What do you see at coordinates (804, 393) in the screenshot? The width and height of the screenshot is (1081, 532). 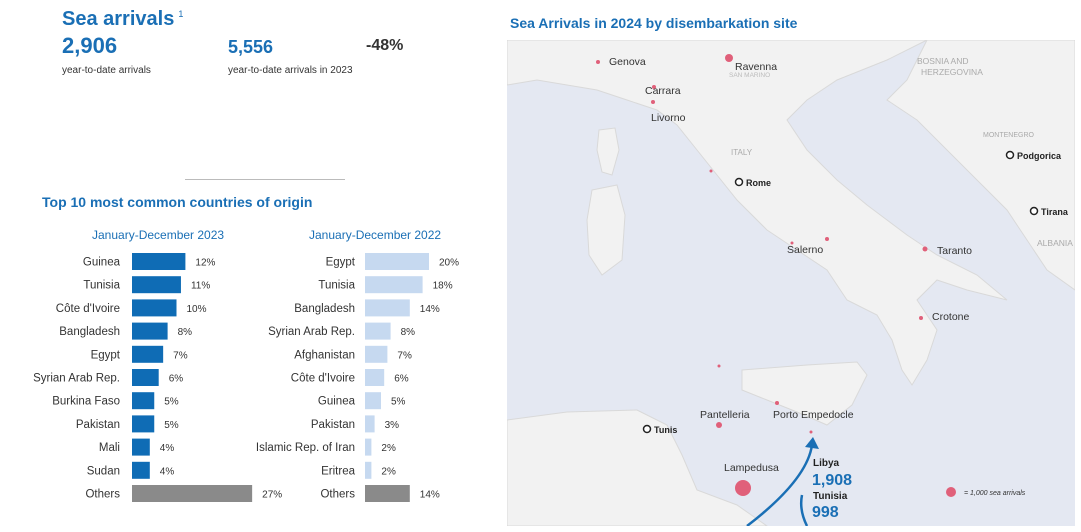 I see `sicily-land` at bounding box center [804, 393].